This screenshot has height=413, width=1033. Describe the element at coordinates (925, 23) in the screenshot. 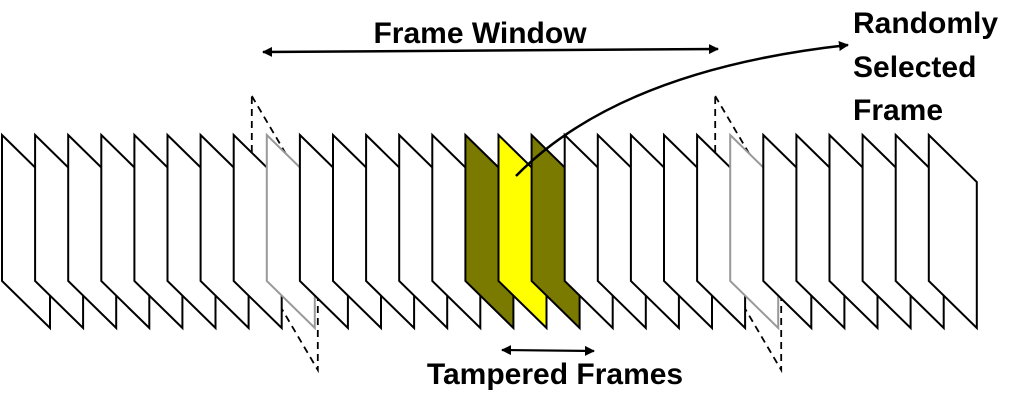

I see `random-label-line1: Randomly` at that location.